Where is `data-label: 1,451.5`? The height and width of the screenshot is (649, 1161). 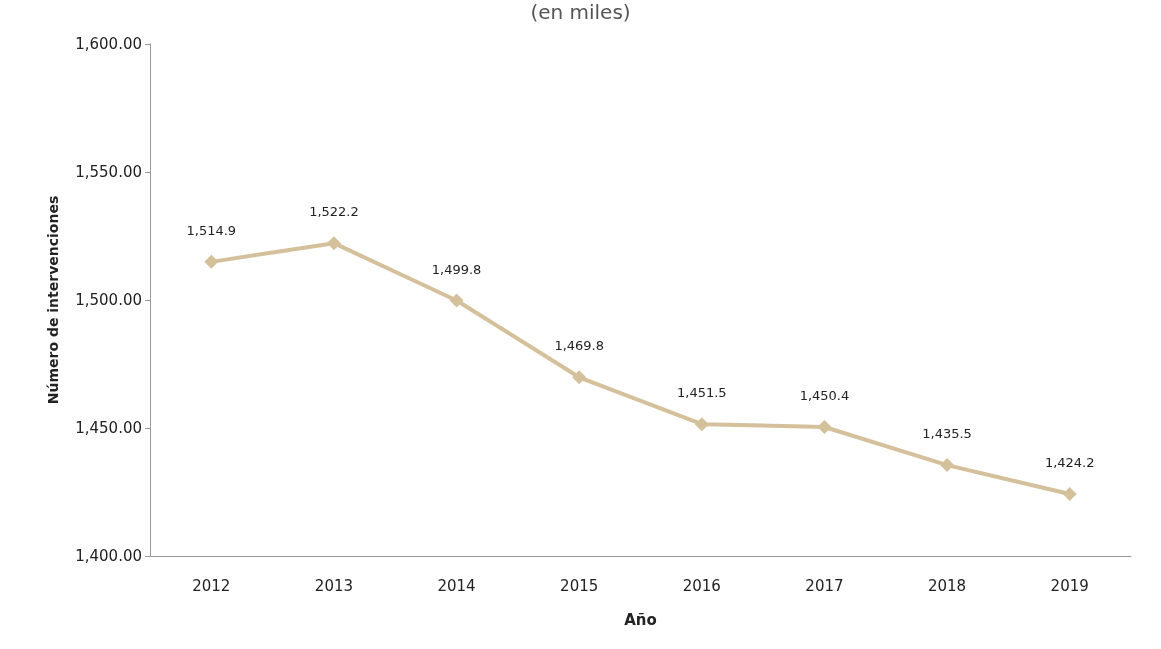 data-label: 1,451.5 is located at coordinates (702, 393).